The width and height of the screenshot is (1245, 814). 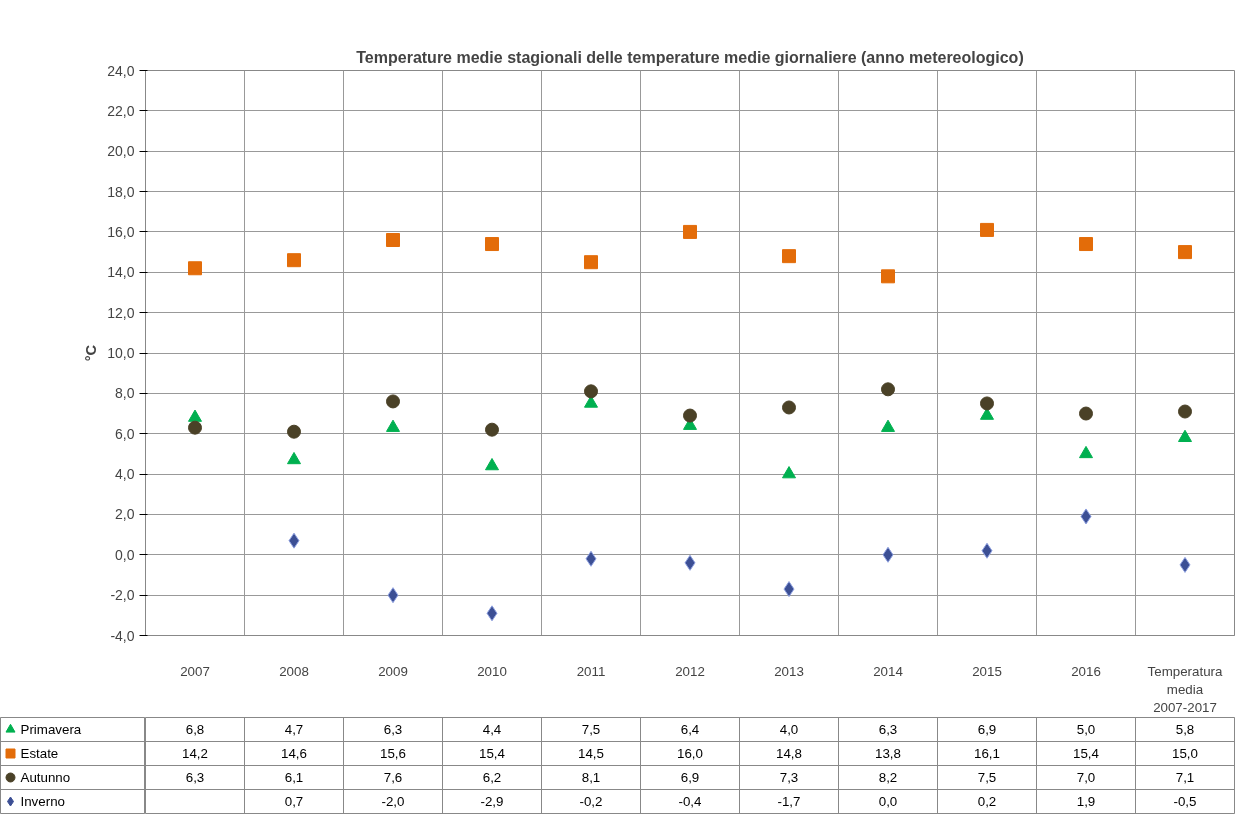 I want to click on x-tick-label: 2013, so click(x=789, y=671).